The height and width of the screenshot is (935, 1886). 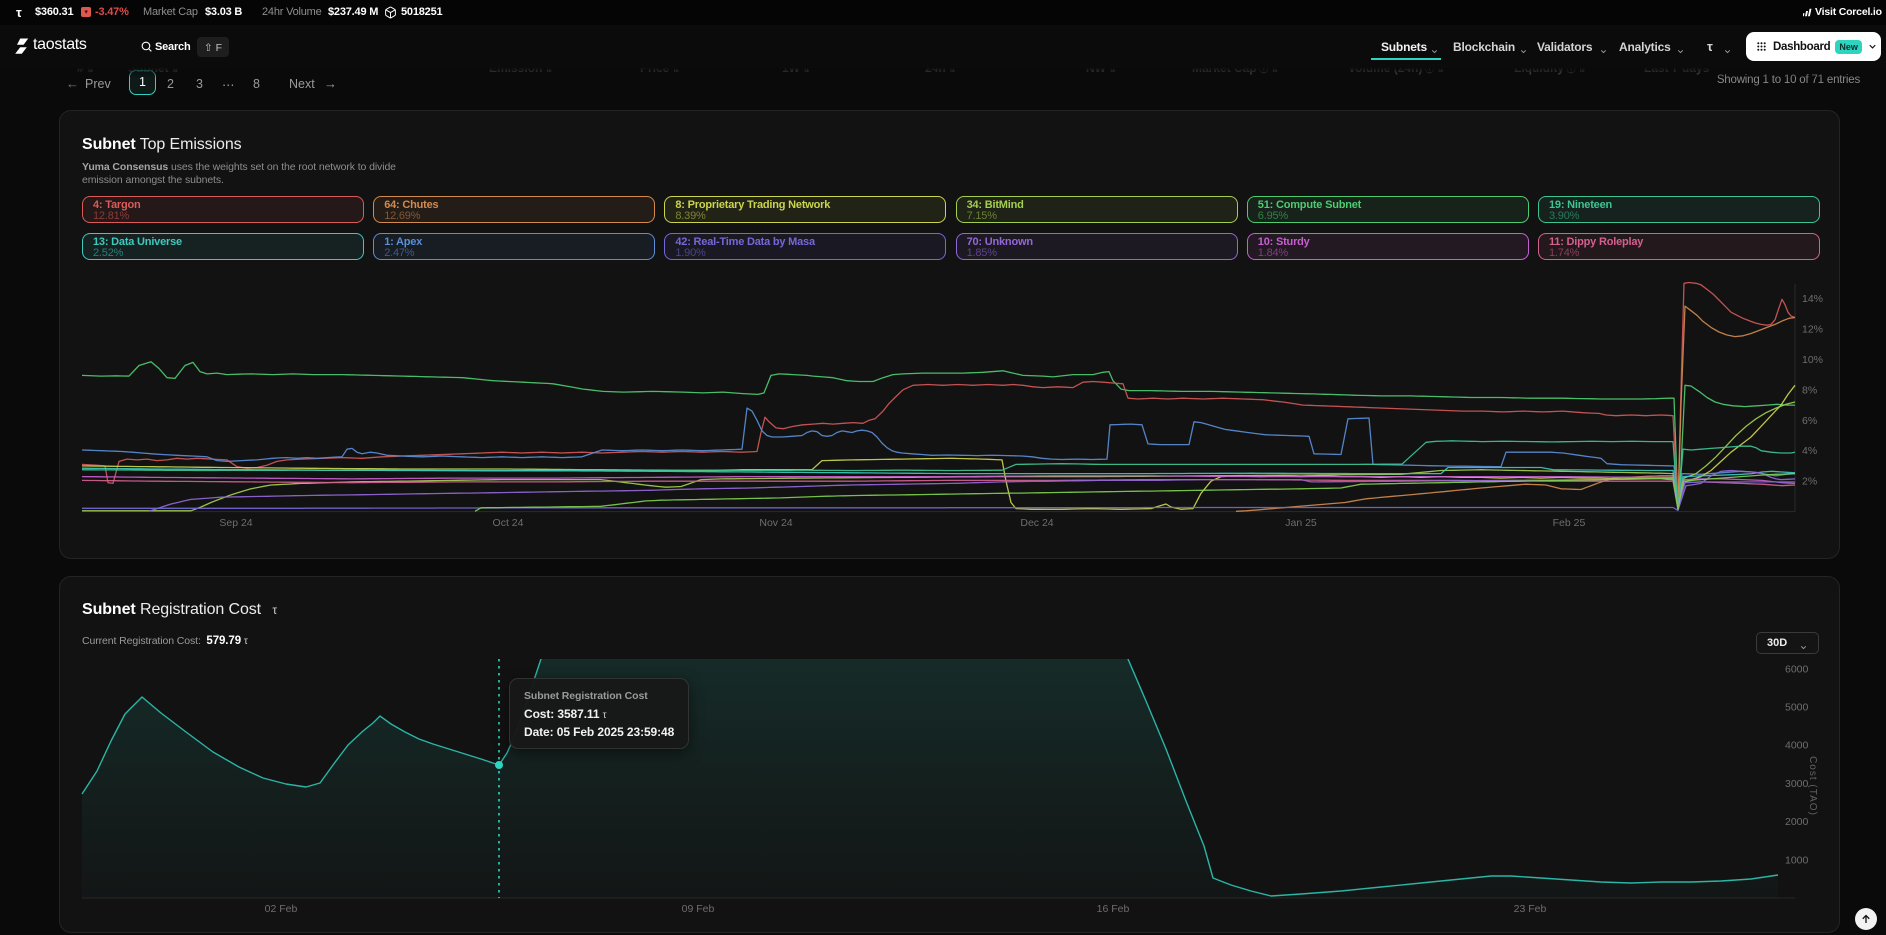 I want to click on svg-text: Feb 25, so click(x=1569, y=523).